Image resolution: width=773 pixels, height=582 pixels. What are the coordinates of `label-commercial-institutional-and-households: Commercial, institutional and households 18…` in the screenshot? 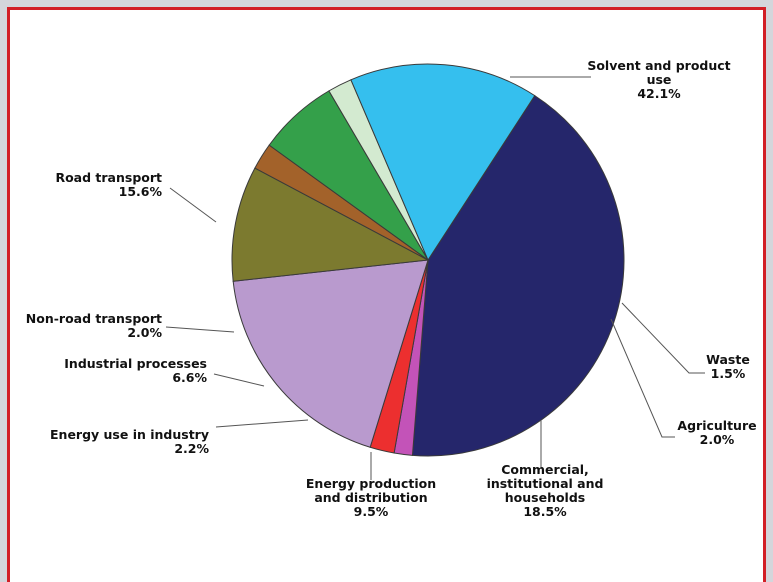 It's located at (545, 490).